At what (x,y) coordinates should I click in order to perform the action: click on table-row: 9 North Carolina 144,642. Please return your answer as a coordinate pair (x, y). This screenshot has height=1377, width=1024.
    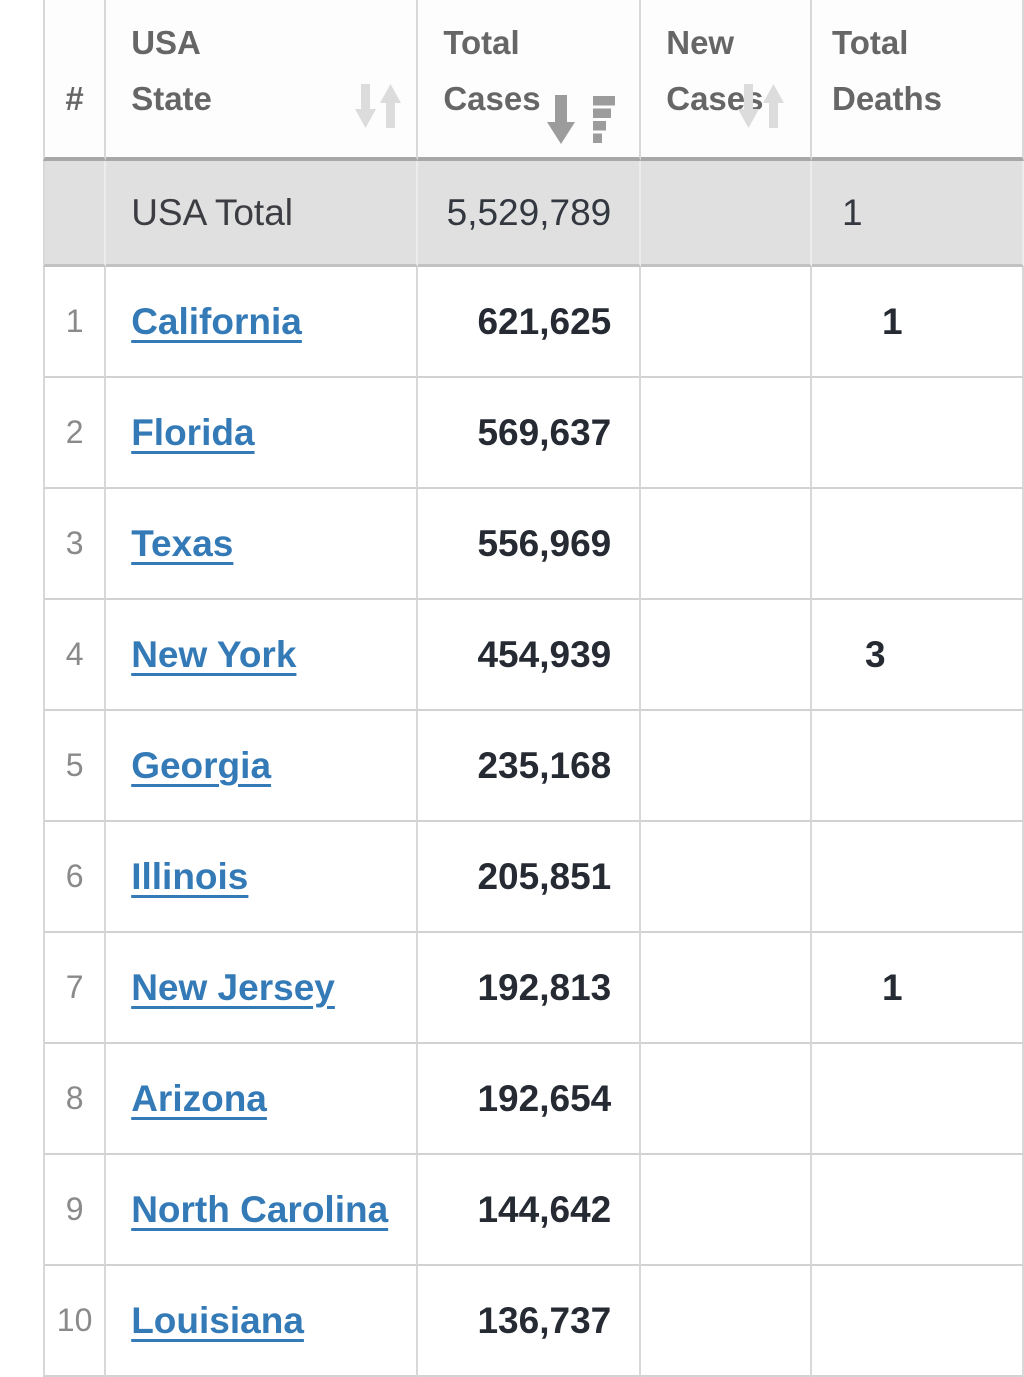
    Looking at the image, I should click on (533, 1210).